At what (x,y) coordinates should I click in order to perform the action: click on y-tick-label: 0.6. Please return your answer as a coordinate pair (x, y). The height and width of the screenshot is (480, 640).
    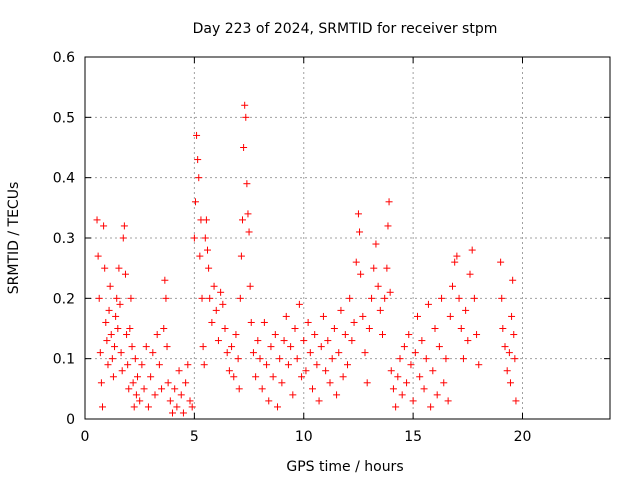
    Looking at the image, I should click on (64, 58).